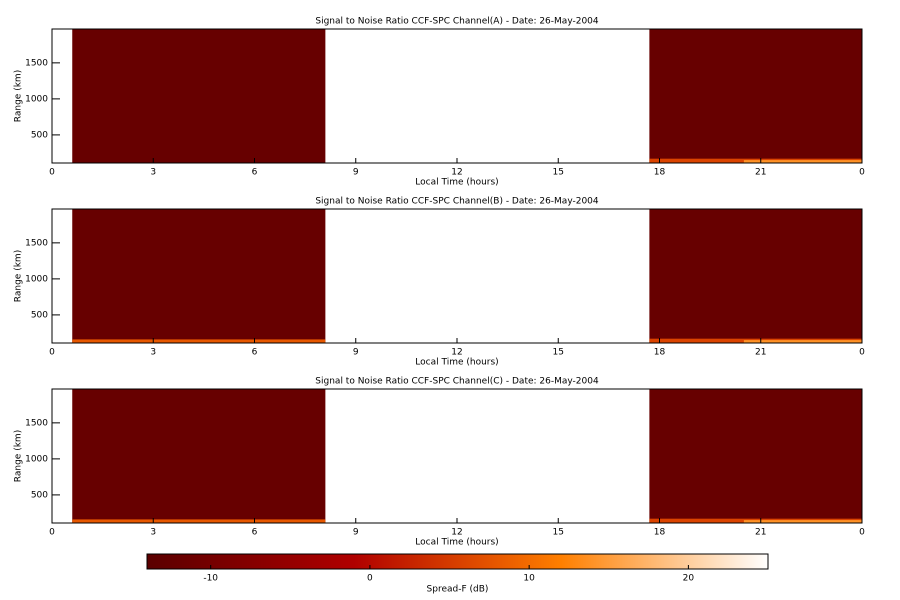  Describe the element at coordinates (689, 579) in the screenshot. I see `colorbar-tick-label: 20` at that location.